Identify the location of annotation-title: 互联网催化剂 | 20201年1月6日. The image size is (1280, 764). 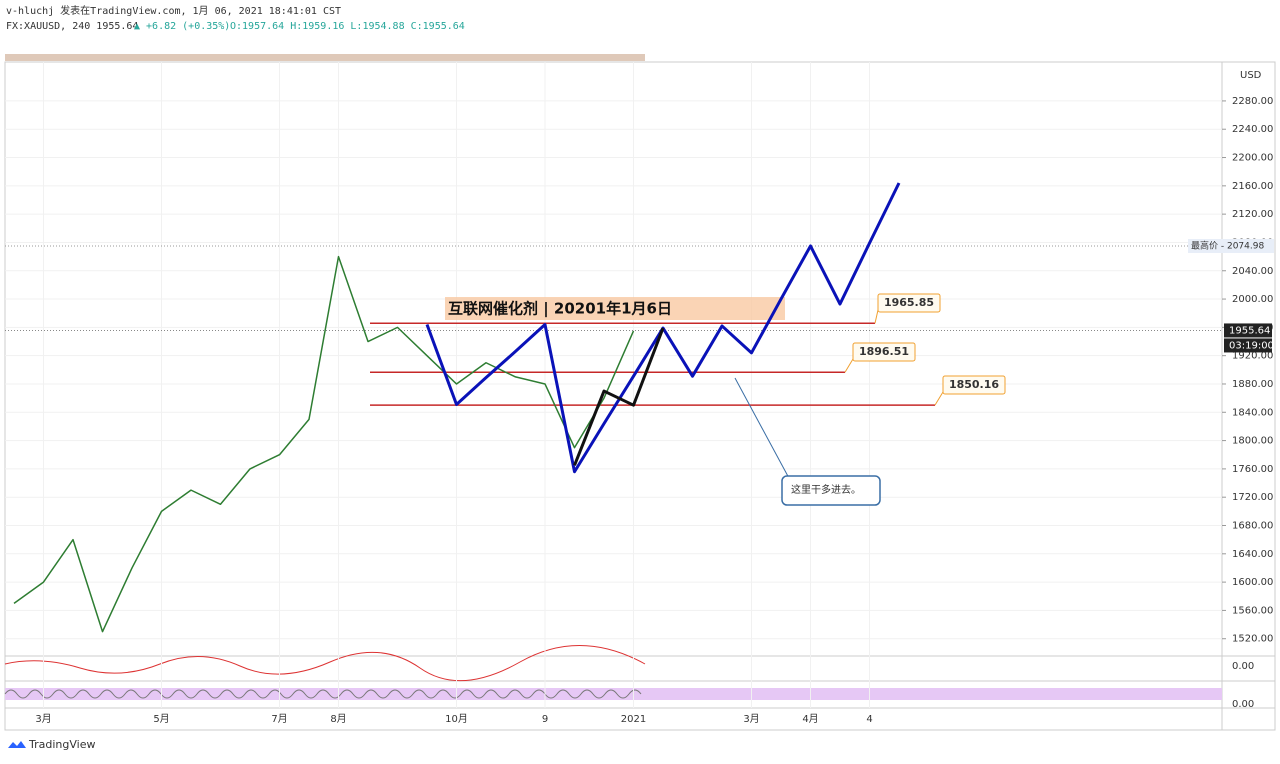
(560, 309).